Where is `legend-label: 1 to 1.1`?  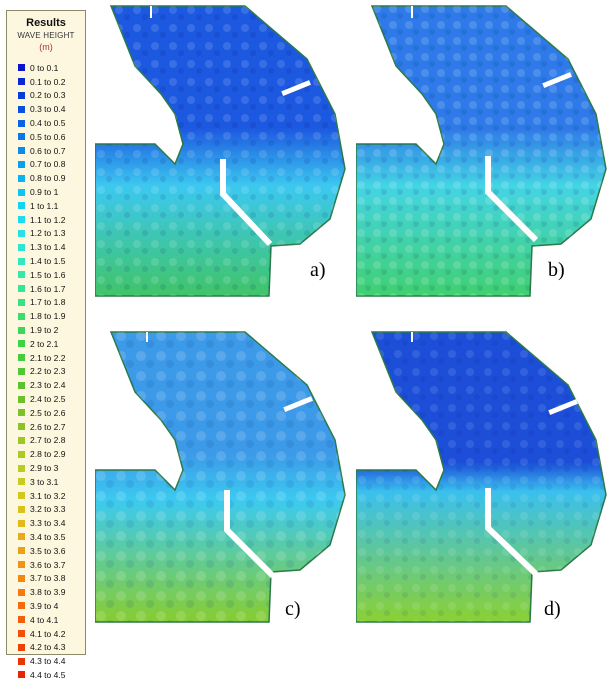 legend-label: 1 to 1.1 is located at coordinates (44, 205).